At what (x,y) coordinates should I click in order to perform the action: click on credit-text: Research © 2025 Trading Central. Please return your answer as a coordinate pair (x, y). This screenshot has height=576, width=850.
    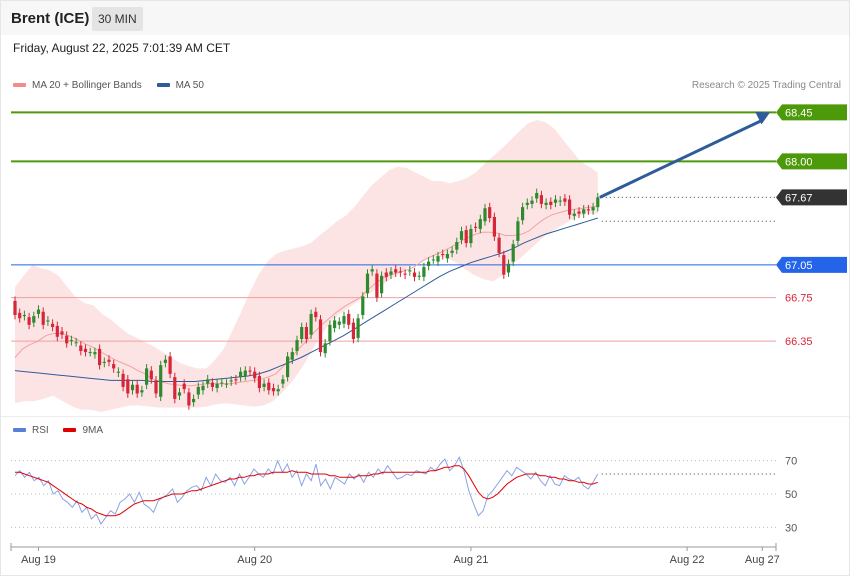
    Looking at the image, I should click on (766, 85).